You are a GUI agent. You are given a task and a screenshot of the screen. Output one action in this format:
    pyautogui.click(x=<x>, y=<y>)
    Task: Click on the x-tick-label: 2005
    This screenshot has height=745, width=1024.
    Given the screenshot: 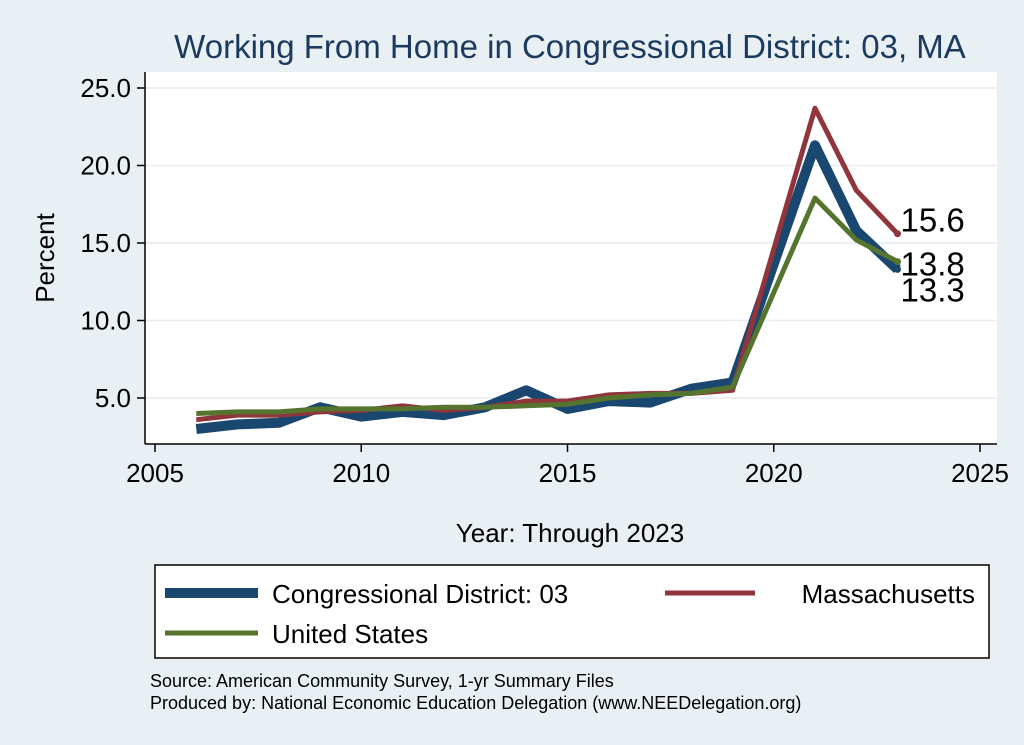 What is the action you would take?
    pyautogui.click(x=155, y=473)
    